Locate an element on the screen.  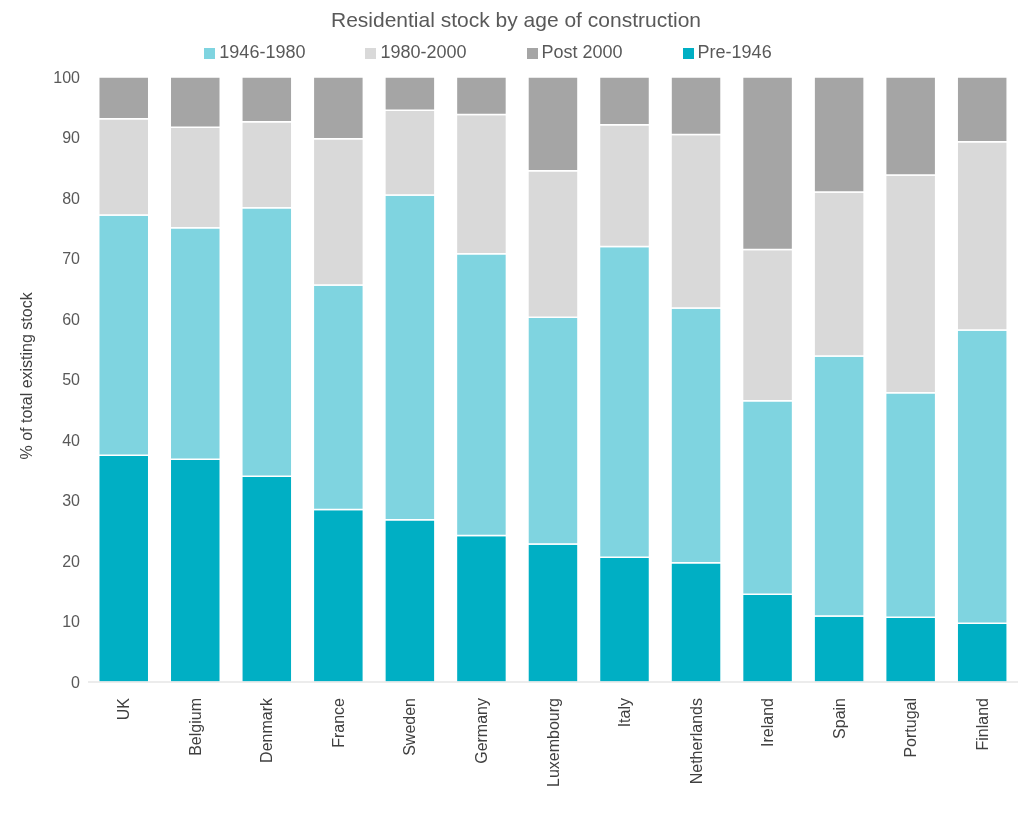
x-tick-label: Spain is located at coordinates (839, 718).